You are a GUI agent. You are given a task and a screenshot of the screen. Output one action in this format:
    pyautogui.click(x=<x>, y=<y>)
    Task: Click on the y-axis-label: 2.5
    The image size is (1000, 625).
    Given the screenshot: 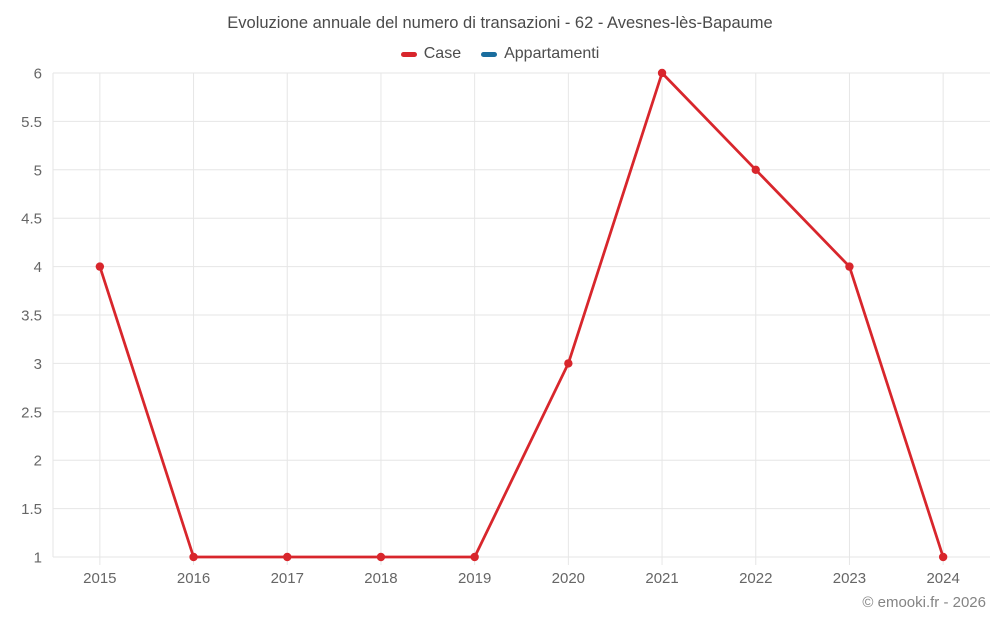 What is the action you would take?
    pyautogui.click(x=31, y=412)
    